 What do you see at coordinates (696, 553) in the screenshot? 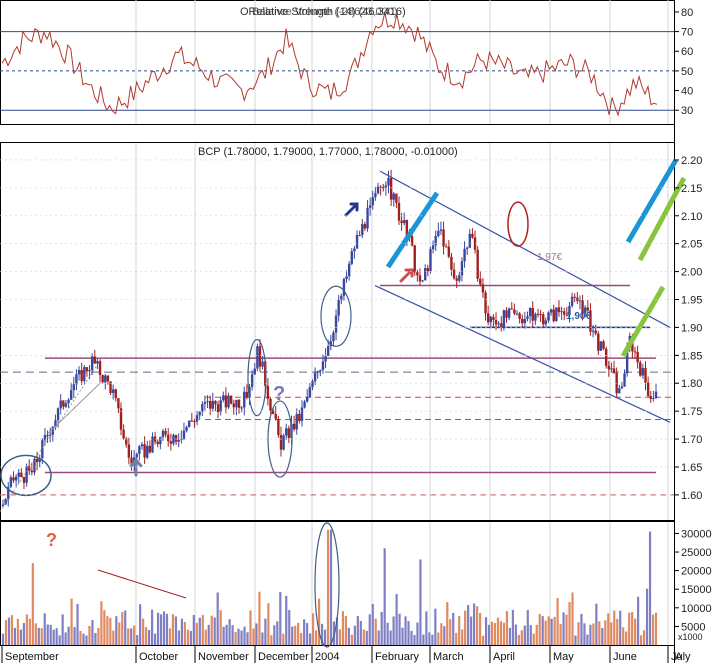
I see `volume-tick-label: 25000` at bounding box center [696, 553].